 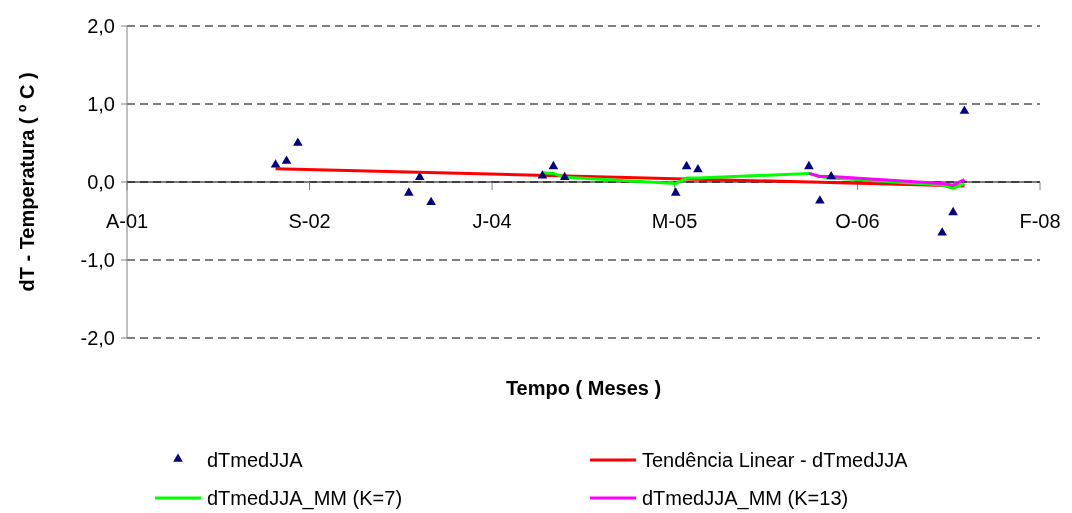 I want to click on y-tick-label: 0,0, so click(x=101, y=182).